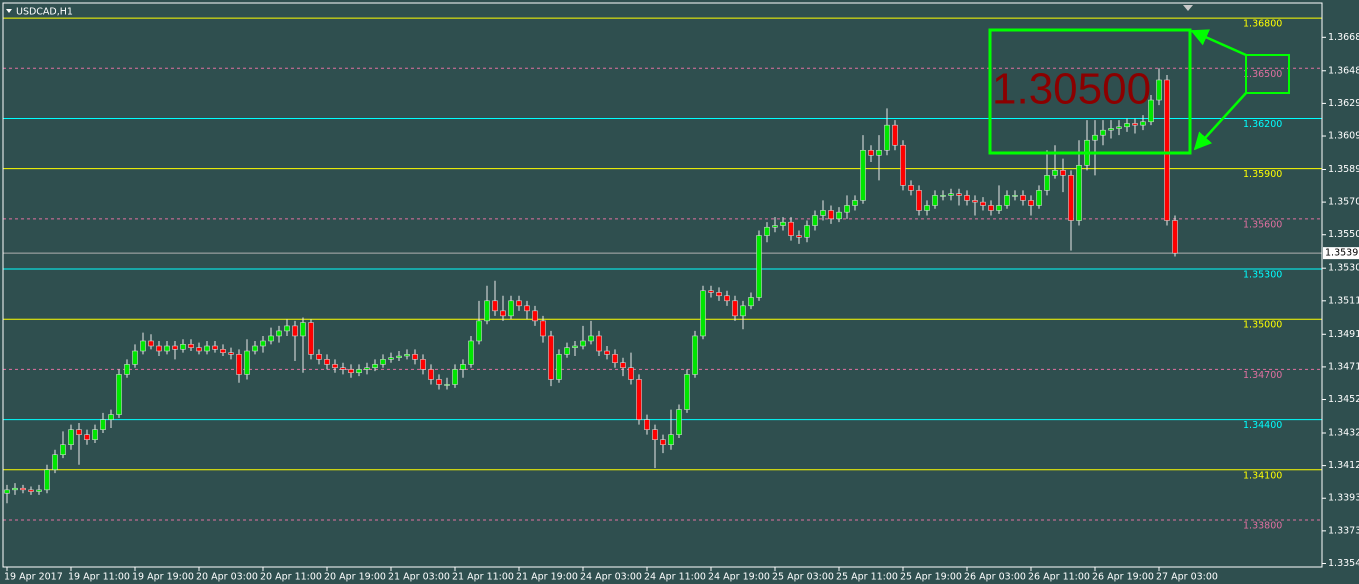 The width and height of the screenshot is (1359, 584). Describe the element at coordinates (1343, 37) in the screenshot. I see `y-tick-label: 1.36685` at that location.